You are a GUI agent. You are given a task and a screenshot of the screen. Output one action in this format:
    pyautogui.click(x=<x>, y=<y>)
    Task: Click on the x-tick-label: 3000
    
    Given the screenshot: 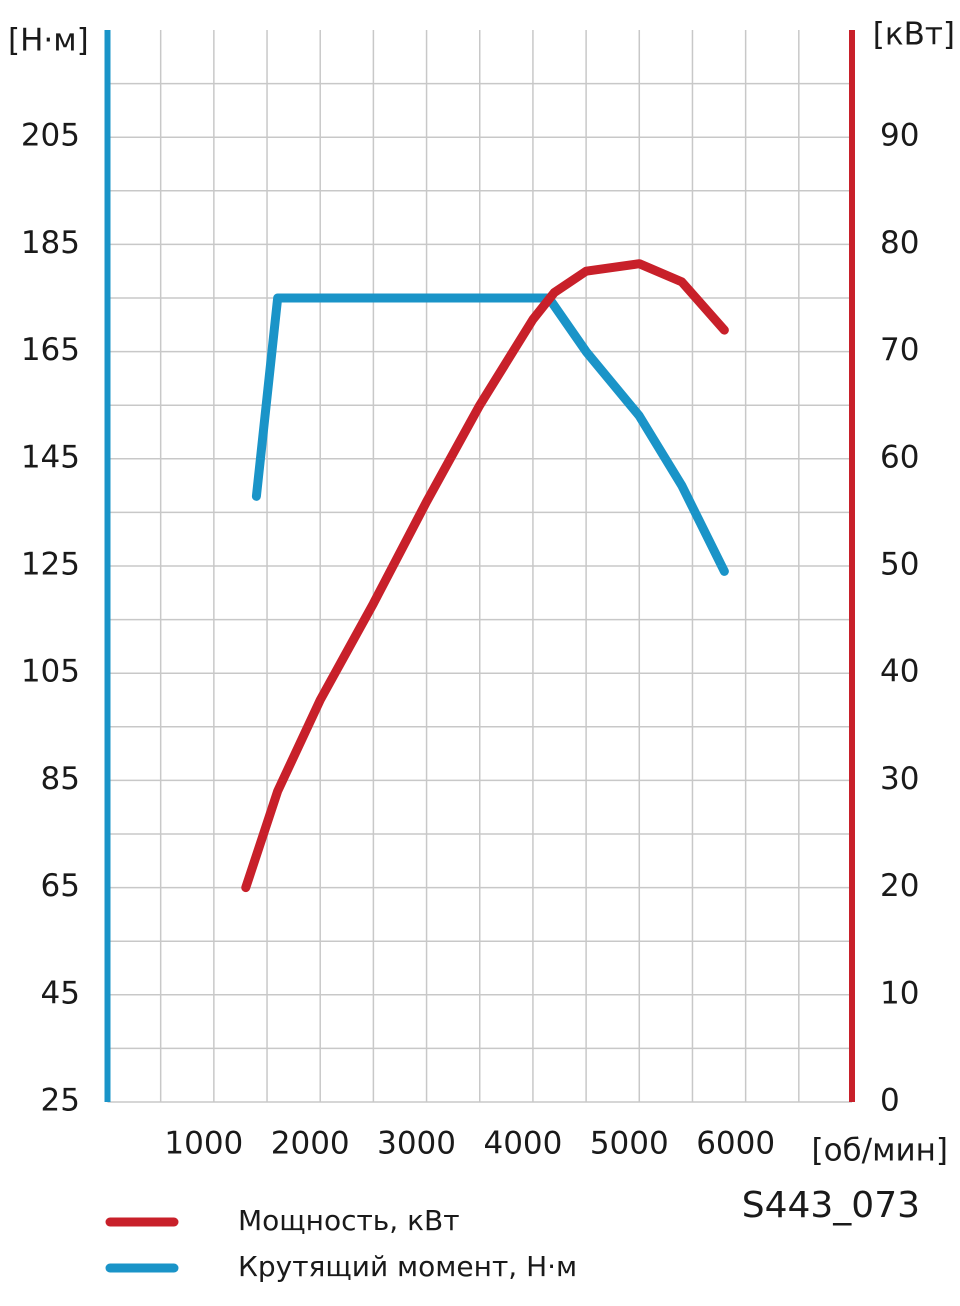 What is the action you would take?
    pyautogui.click(x=416, y=1144)
    